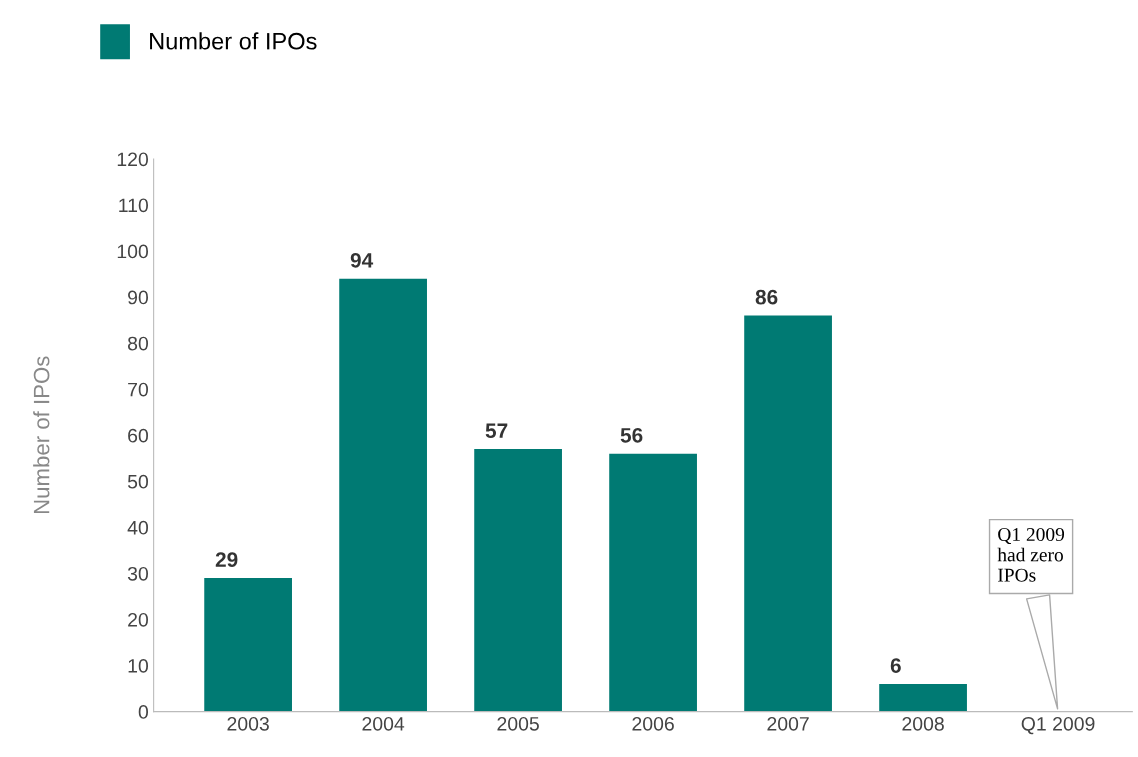 The image size is (1138, 757). I want to click on y-tick-label: 40, so click(138, 527).